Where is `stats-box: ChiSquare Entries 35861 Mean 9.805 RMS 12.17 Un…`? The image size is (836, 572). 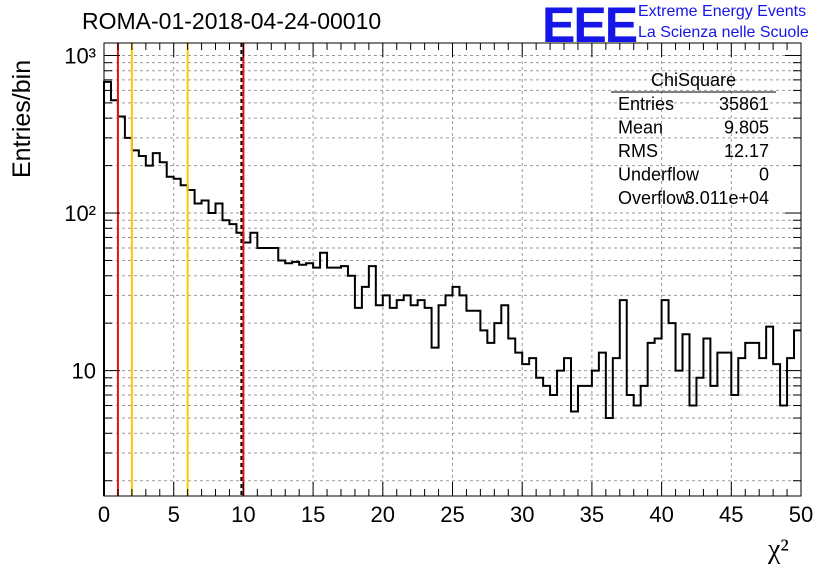
stats-box: ChiSquare Entries 35861 Mean 9.805 RMS 12.17 Un… is located at coordinates (693, 139).